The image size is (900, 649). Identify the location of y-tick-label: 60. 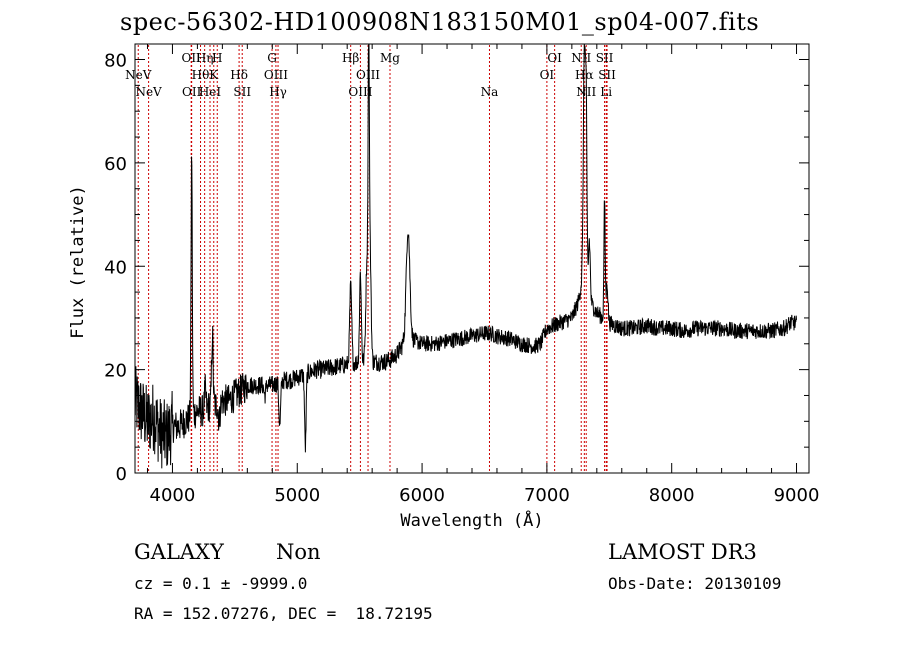
(115, 164).